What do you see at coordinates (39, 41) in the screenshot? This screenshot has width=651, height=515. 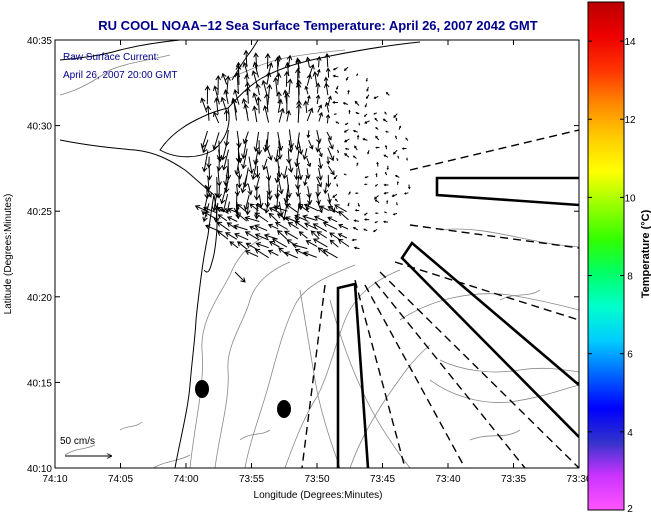 I see `y-tick-label: 40:35` at bounding box center [39, 41].